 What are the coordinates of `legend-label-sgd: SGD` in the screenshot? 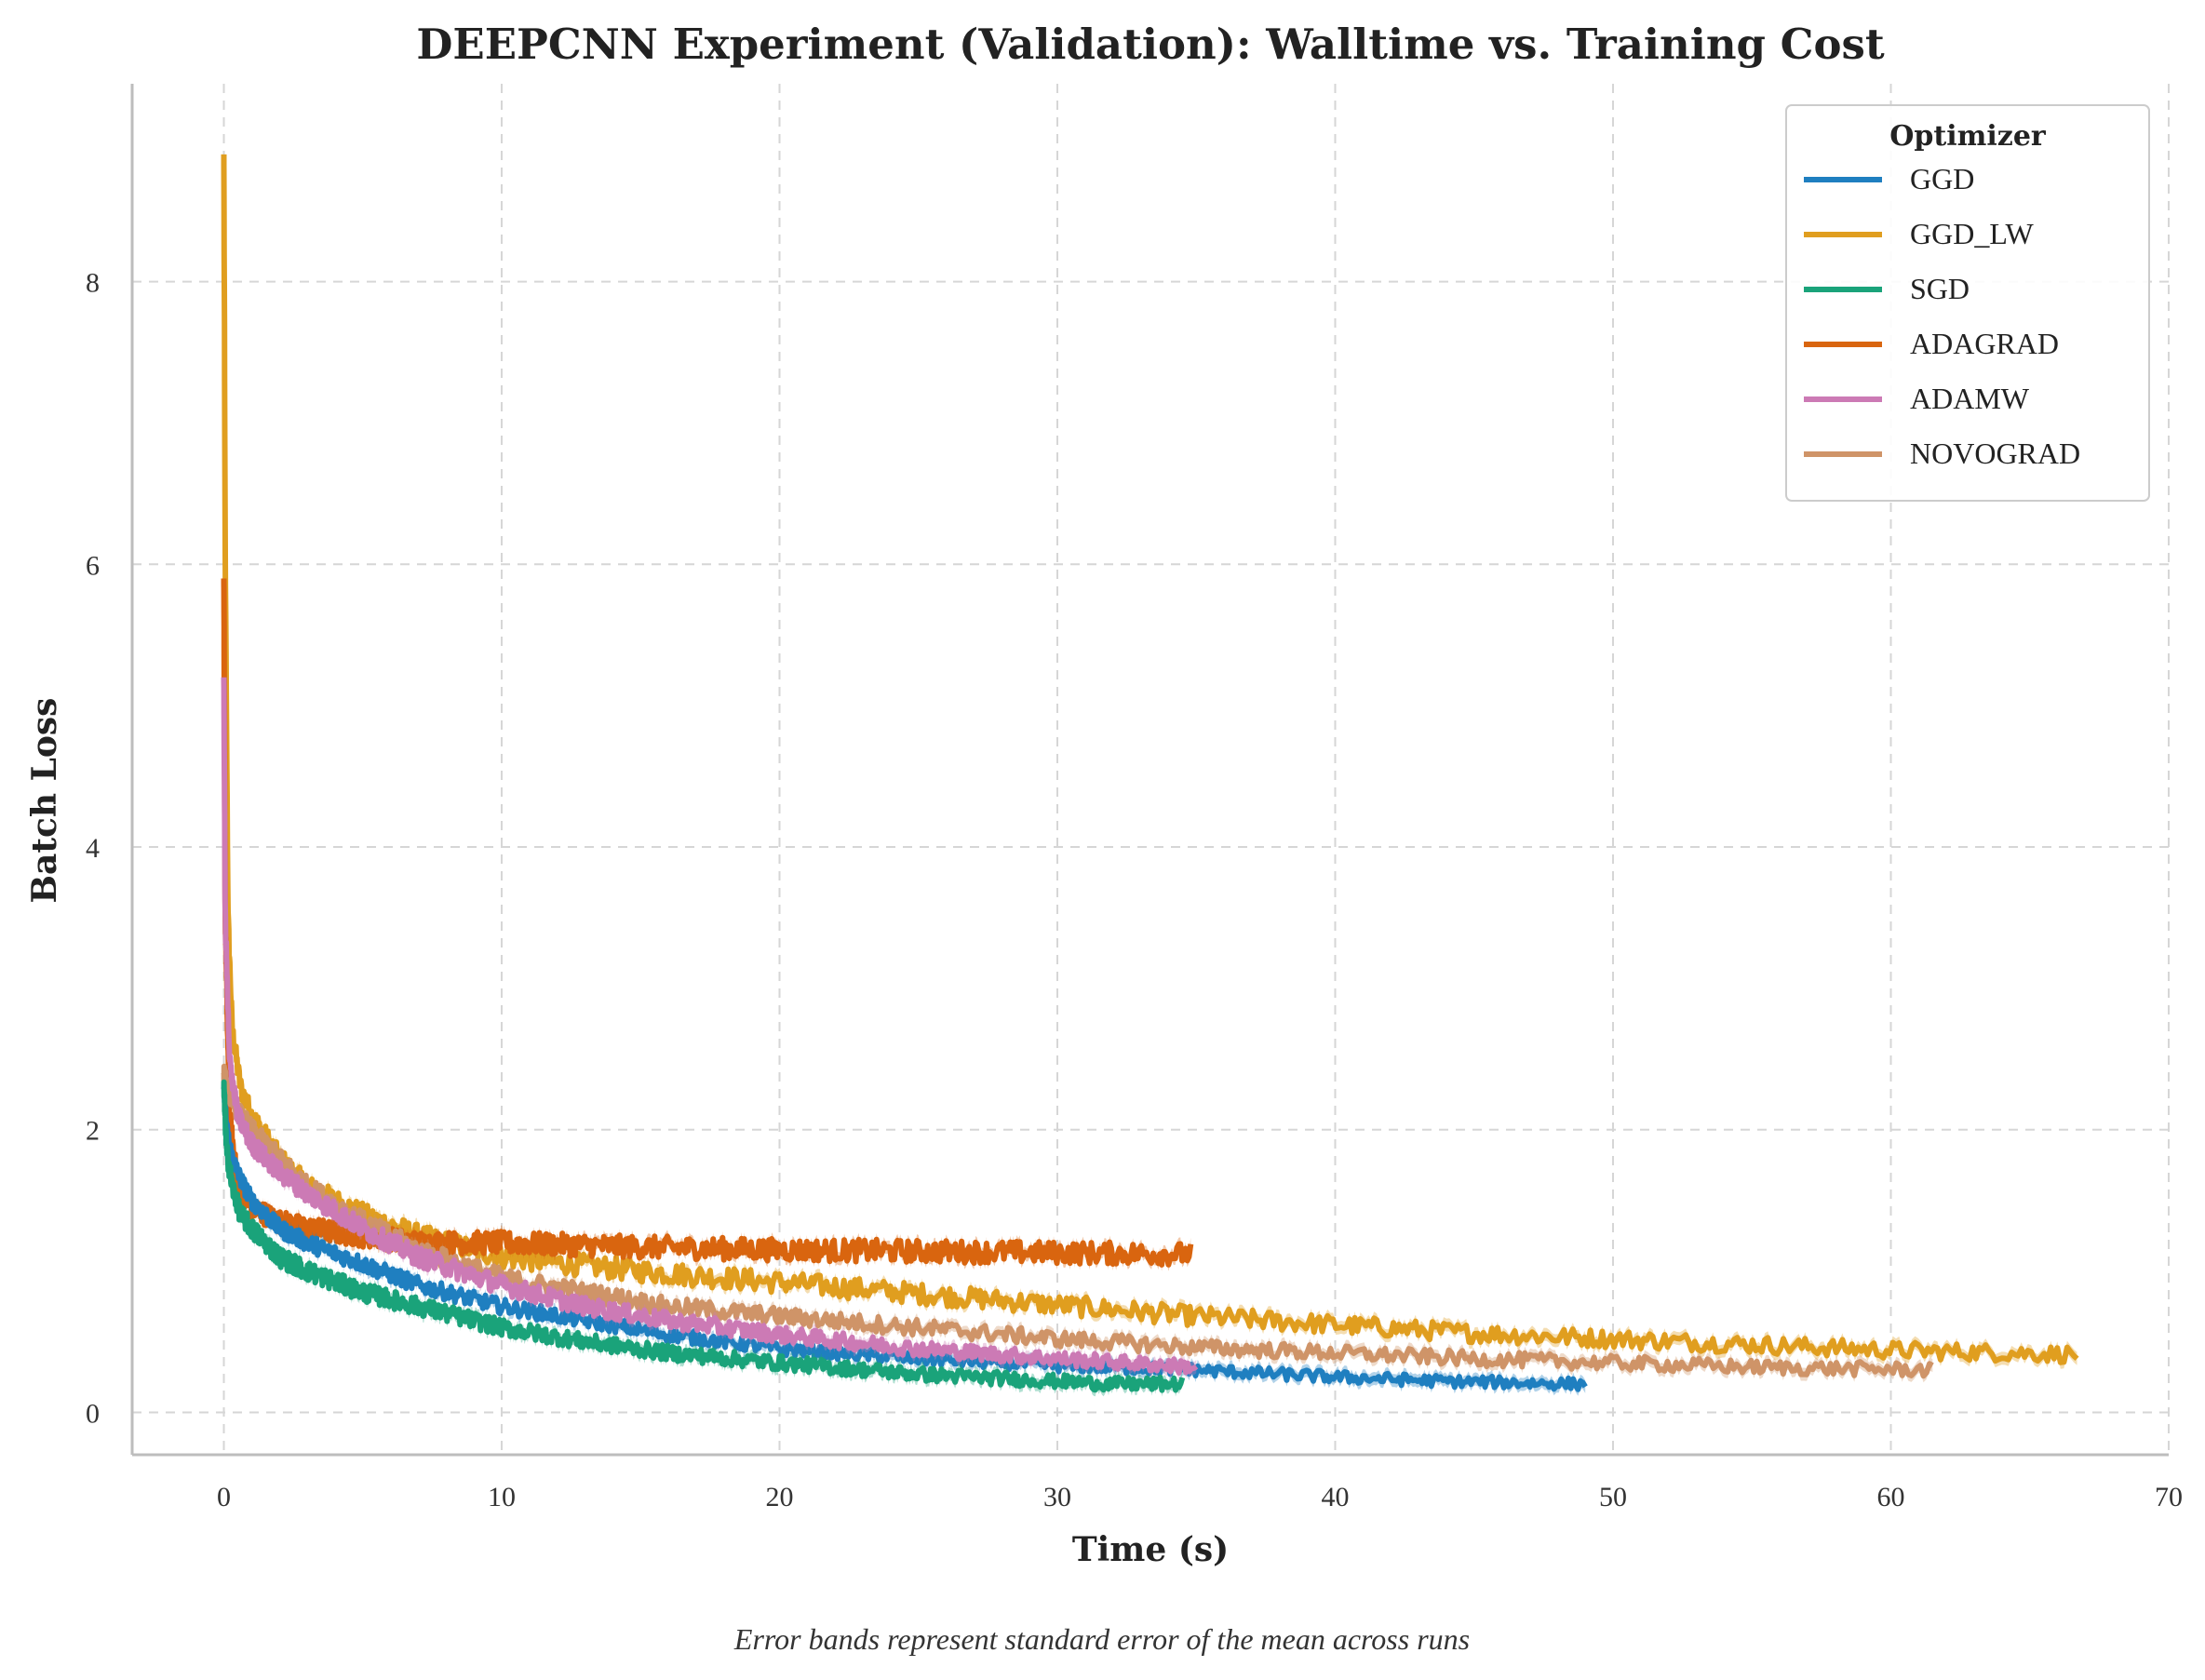 It's located at (1940, 288).